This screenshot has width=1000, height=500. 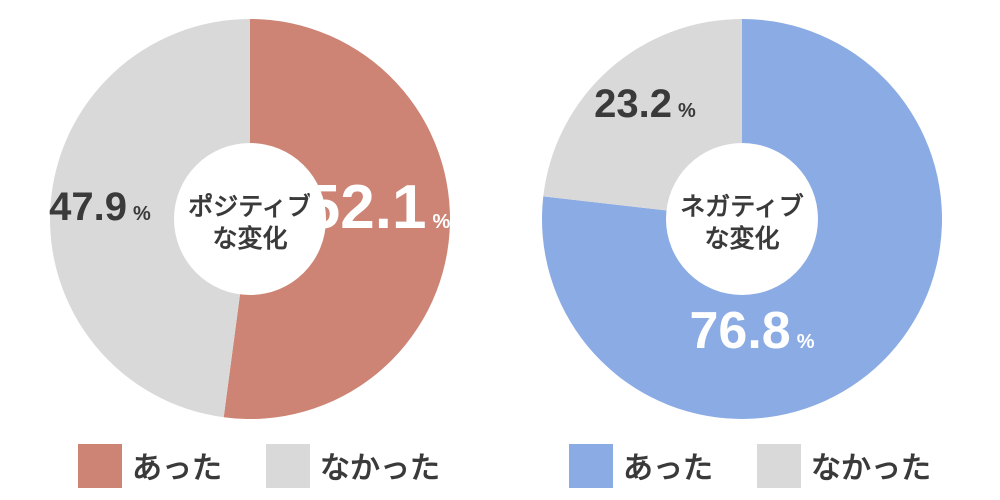 I want to click on percent-label: 23.2%, so click(x=645, y=104).